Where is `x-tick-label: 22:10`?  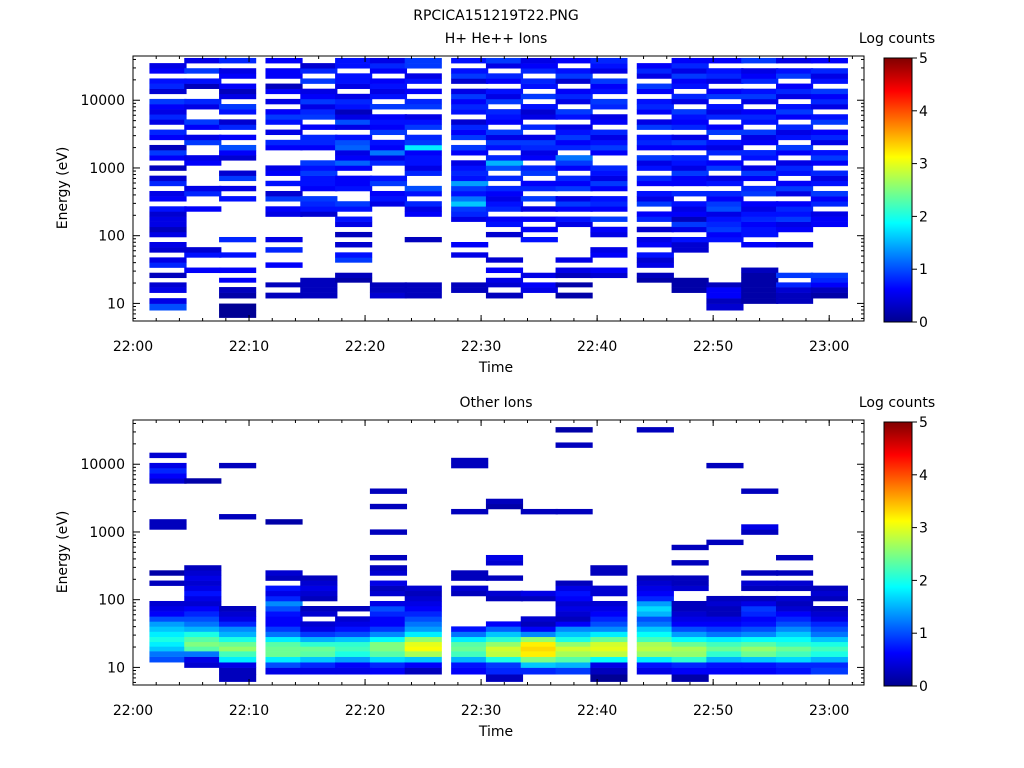
x-tick-label: 22:10 is located at coordinates (249, 711).